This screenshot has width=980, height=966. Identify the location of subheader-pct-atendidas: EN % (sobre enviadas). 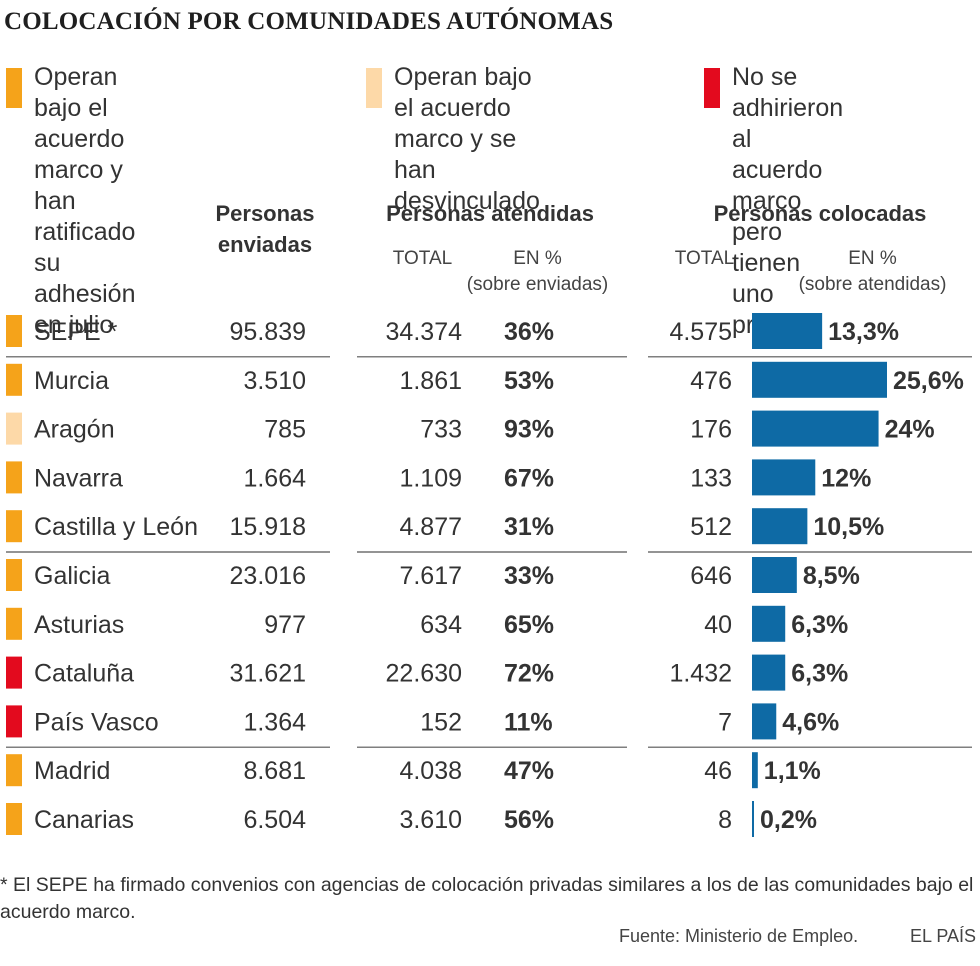
(537, 272).